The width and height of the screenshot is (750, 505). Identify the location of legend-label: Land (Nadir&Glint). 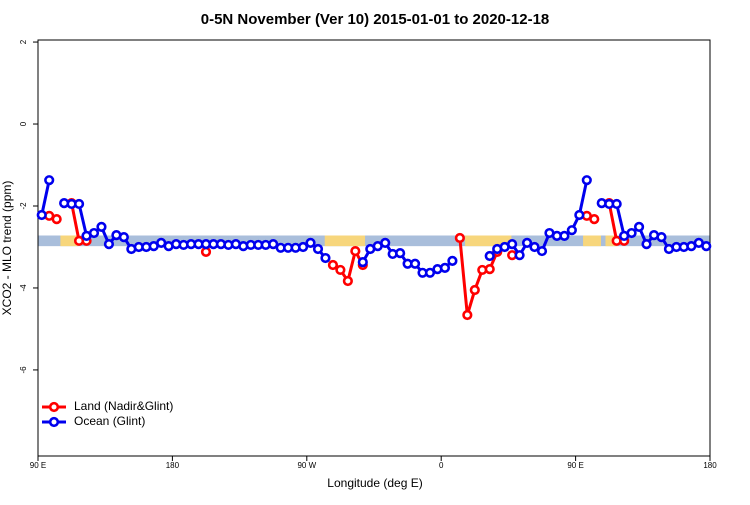
(123, 406).